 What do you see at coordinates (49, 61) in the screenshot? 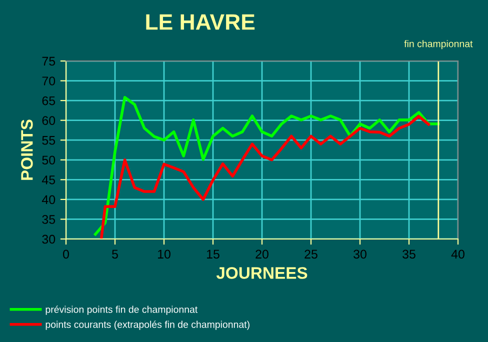
I see `y-tick-label: 75` at bounding box center [49, 61].